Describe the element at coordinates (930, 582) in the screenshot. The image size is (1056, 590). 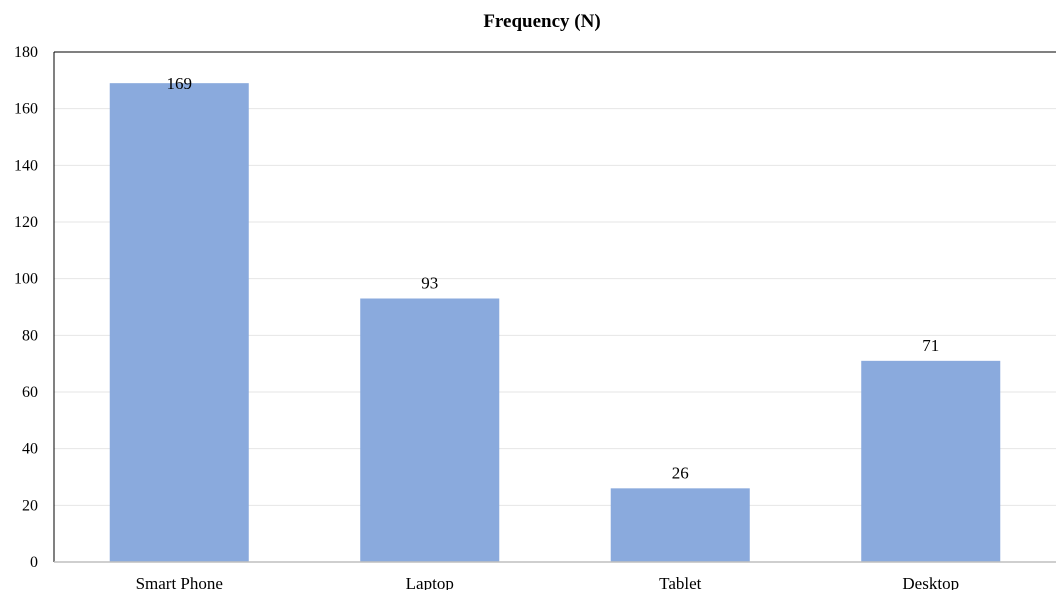
I see `x-tick-label: Desktop` at that location.